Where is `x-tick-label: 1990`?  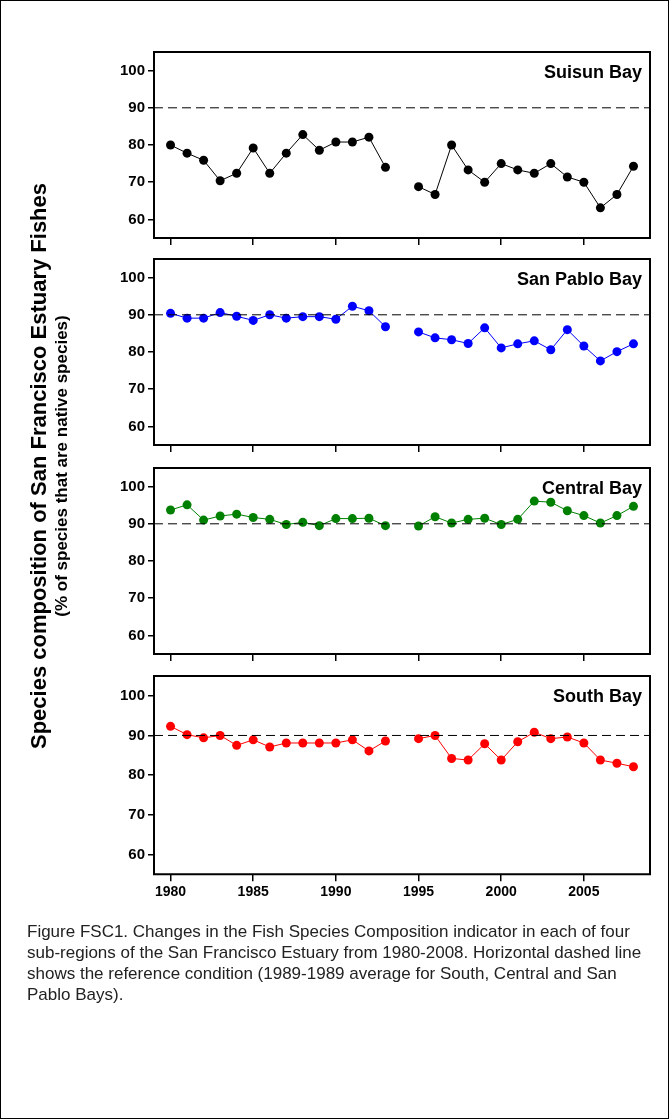
x-tick-label: 1990 is located at coordinates (336, 891).